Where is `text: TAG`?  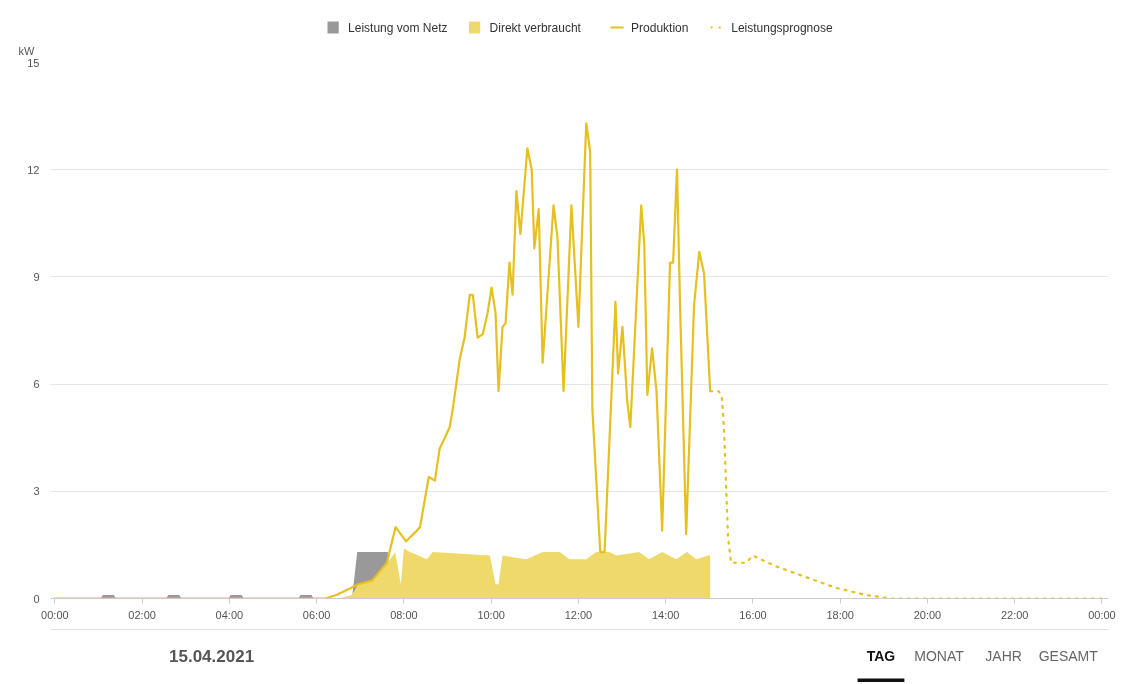 text: TAG is located at coordinates (881, 655).